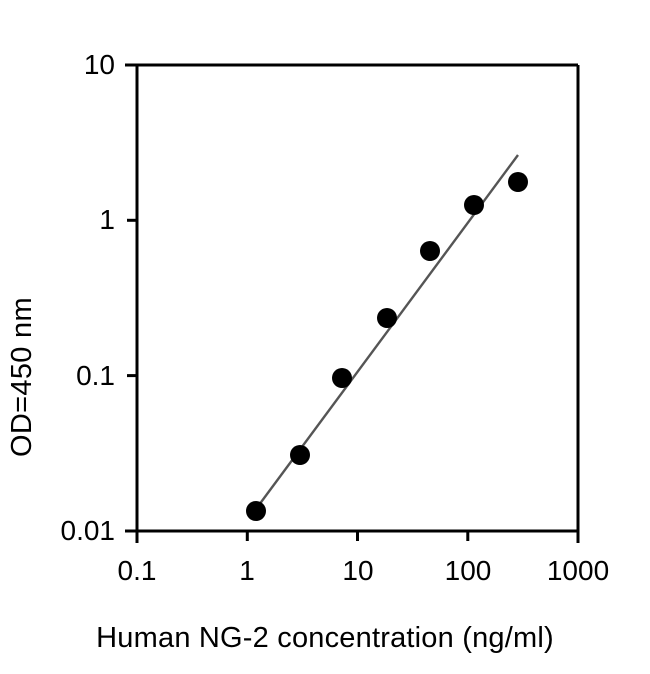 This screenshot has height=674, width=650. I want to click on y-tick-label-0-1: 0.1, so click(95, 375).